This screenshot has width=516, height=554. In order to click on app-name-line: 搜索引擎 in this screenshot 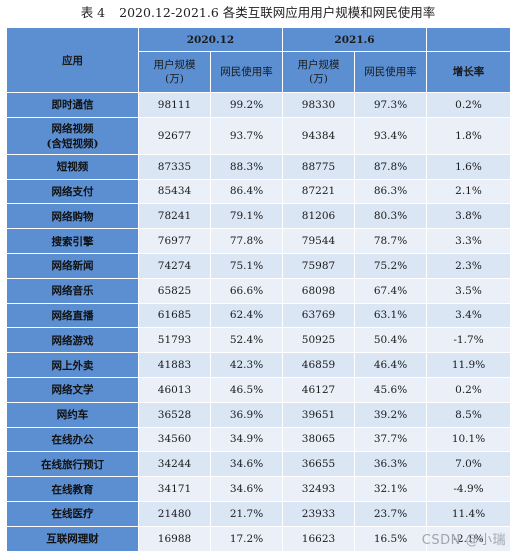, I will do `click(72, 241)`.